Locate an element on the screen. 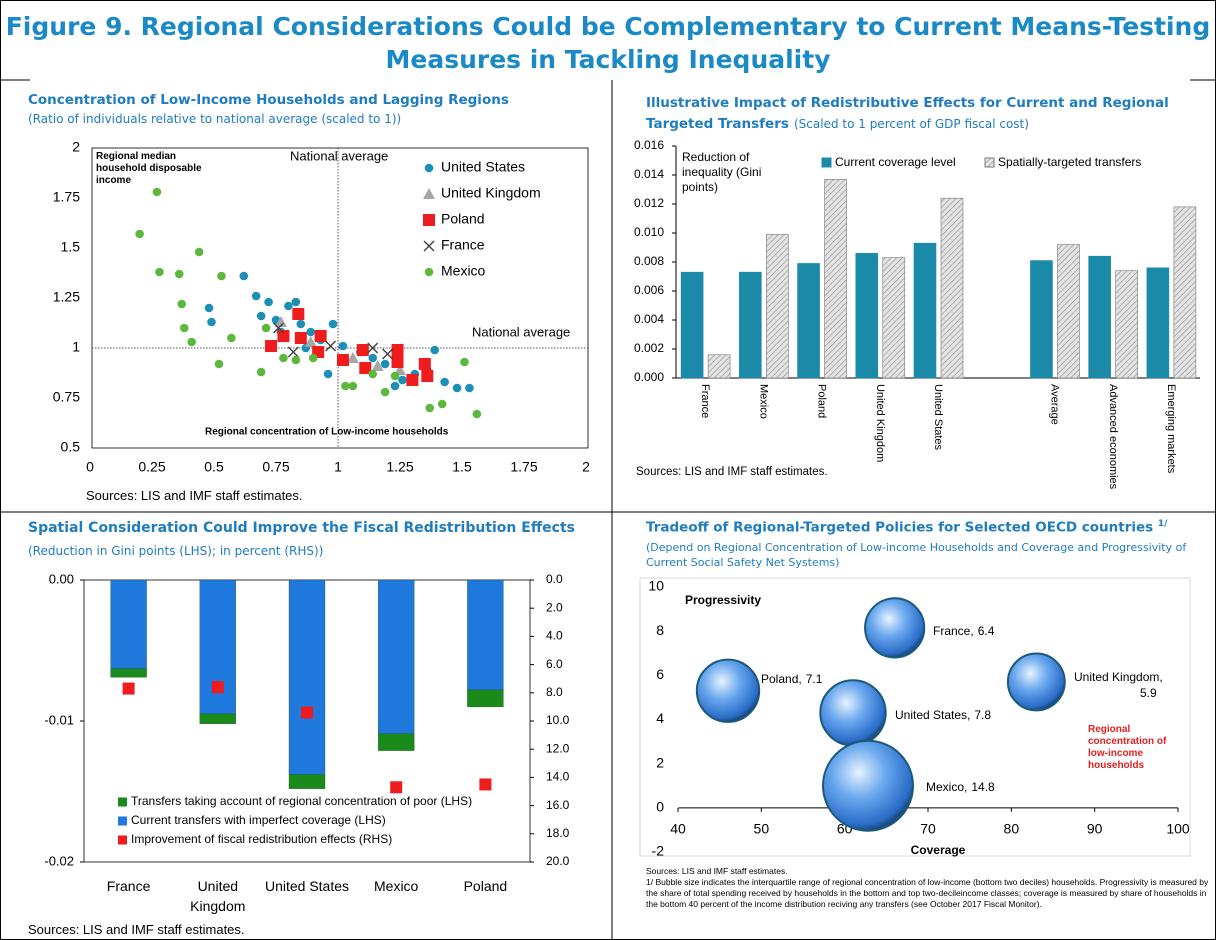 This screenshot has width=1216, height=940. source: Sources: LIS and IMF staff estimates. is located at coordinates (732, 472).